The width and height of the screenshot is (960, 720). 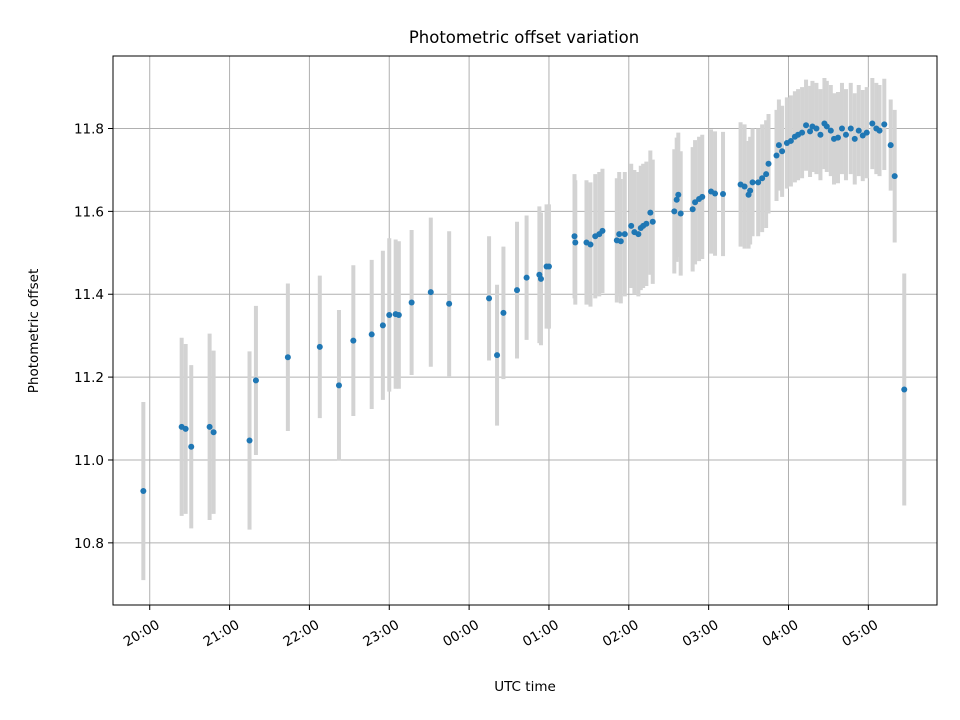 I want to click on chart-title: Photometric offset variation, so click(x=524, y=37).